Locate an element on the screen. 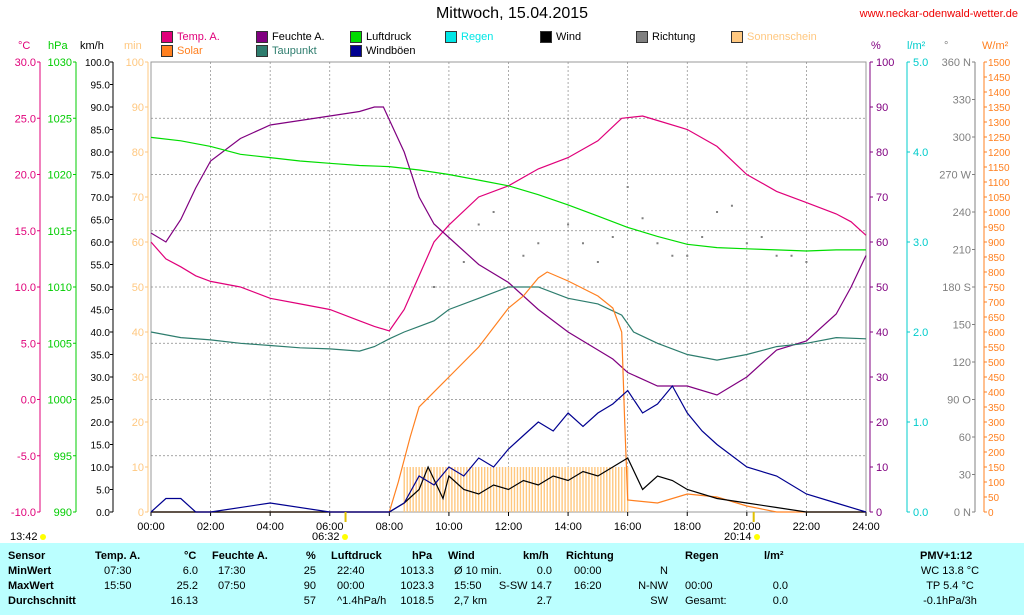 The width and height of the screenshot is (1024, 615). hdr-hum-unit: % is located at coordinates (311, 556).